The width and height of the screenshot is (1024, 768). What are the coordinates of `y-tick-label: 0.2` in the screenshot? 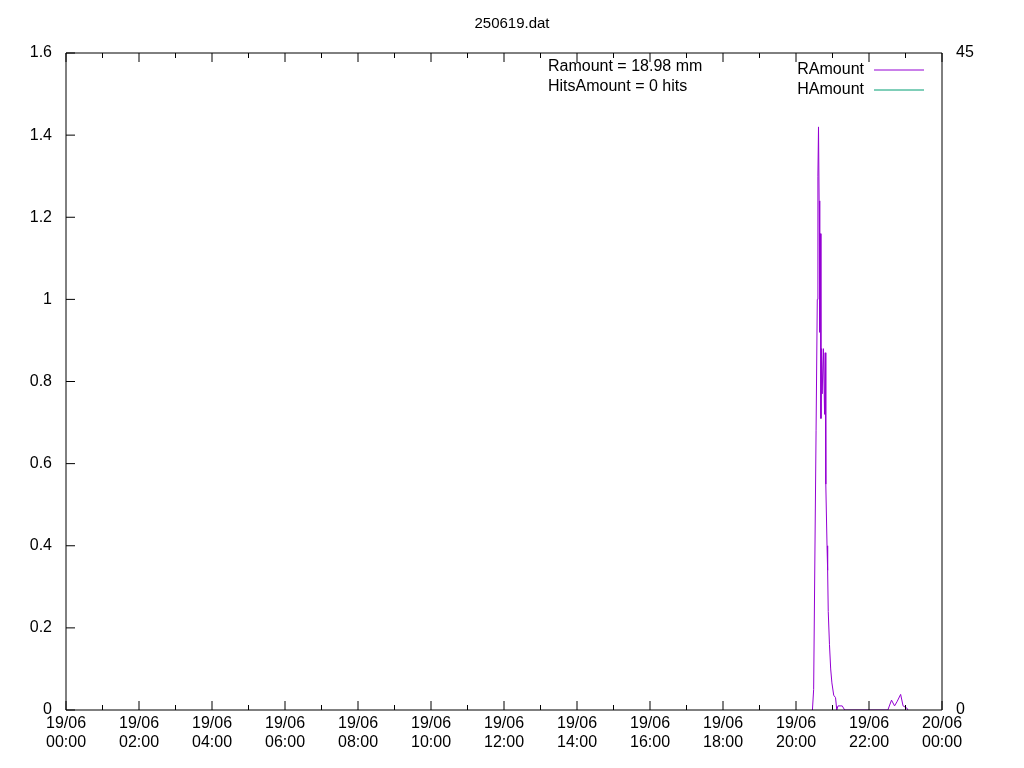 It's located at (41, 627).